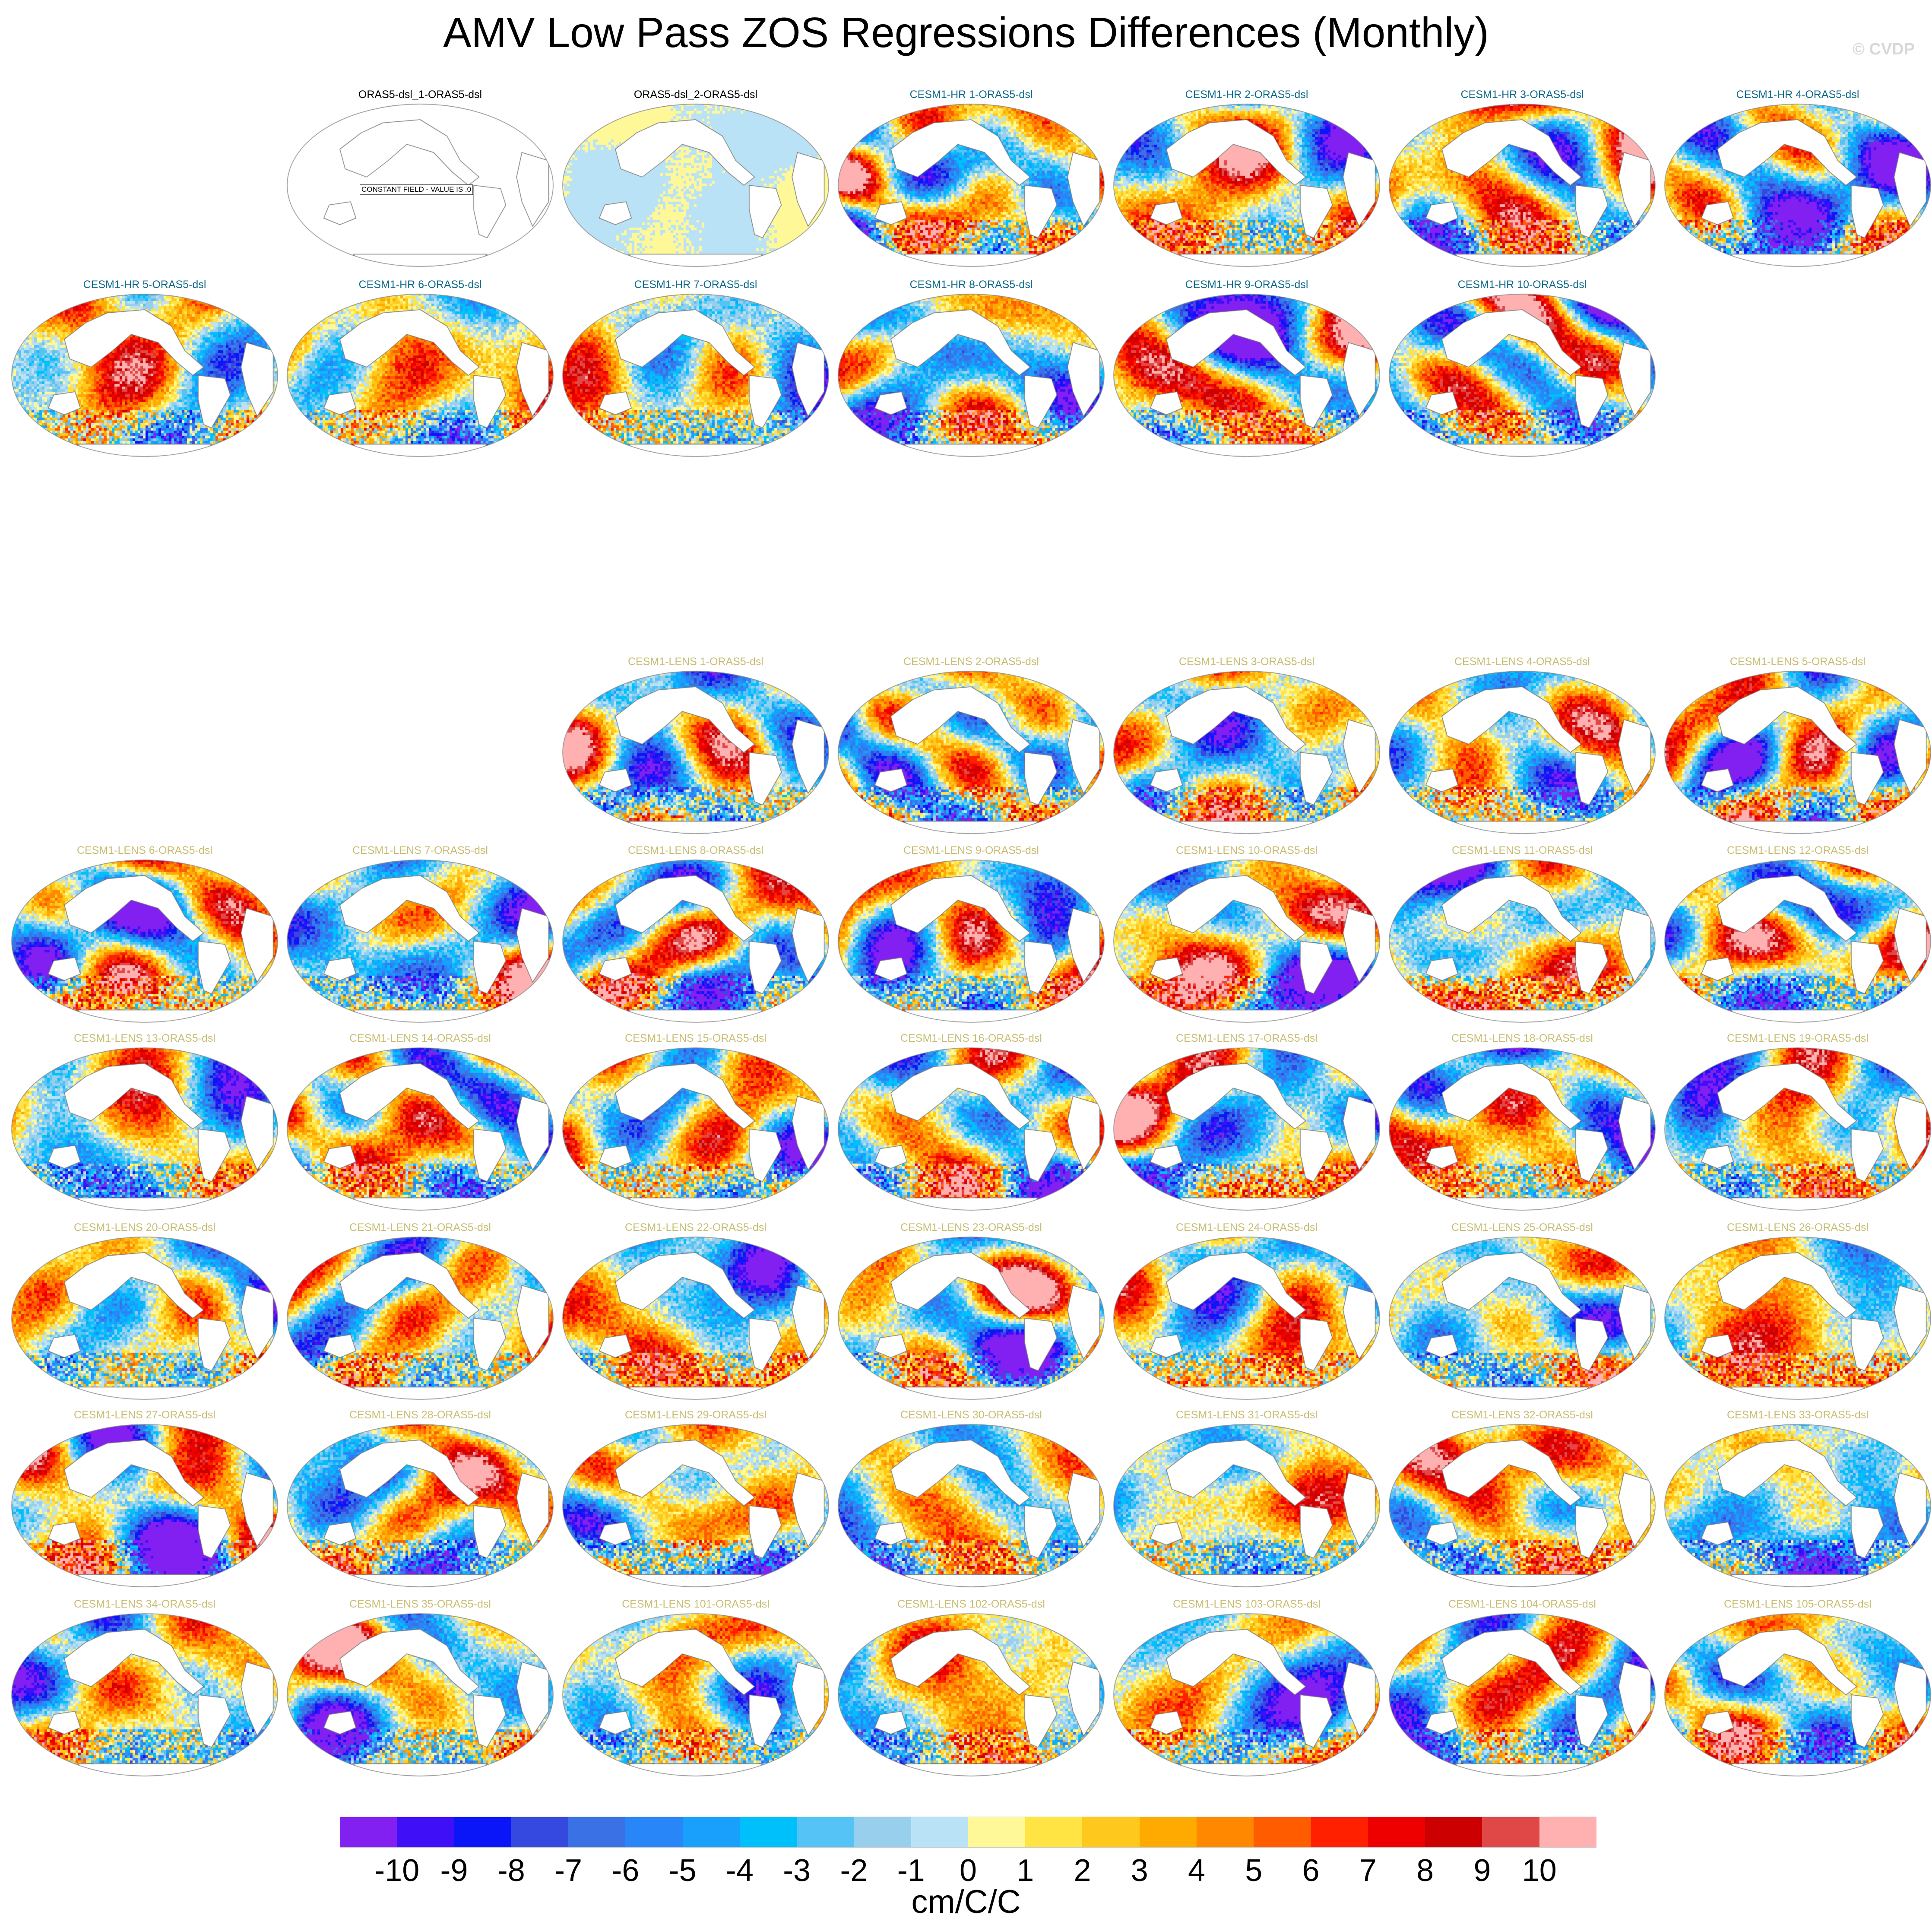  I want to click on panel-title: CESM1-LENS 5-ORAS5-dsl, so click(1797, 662).